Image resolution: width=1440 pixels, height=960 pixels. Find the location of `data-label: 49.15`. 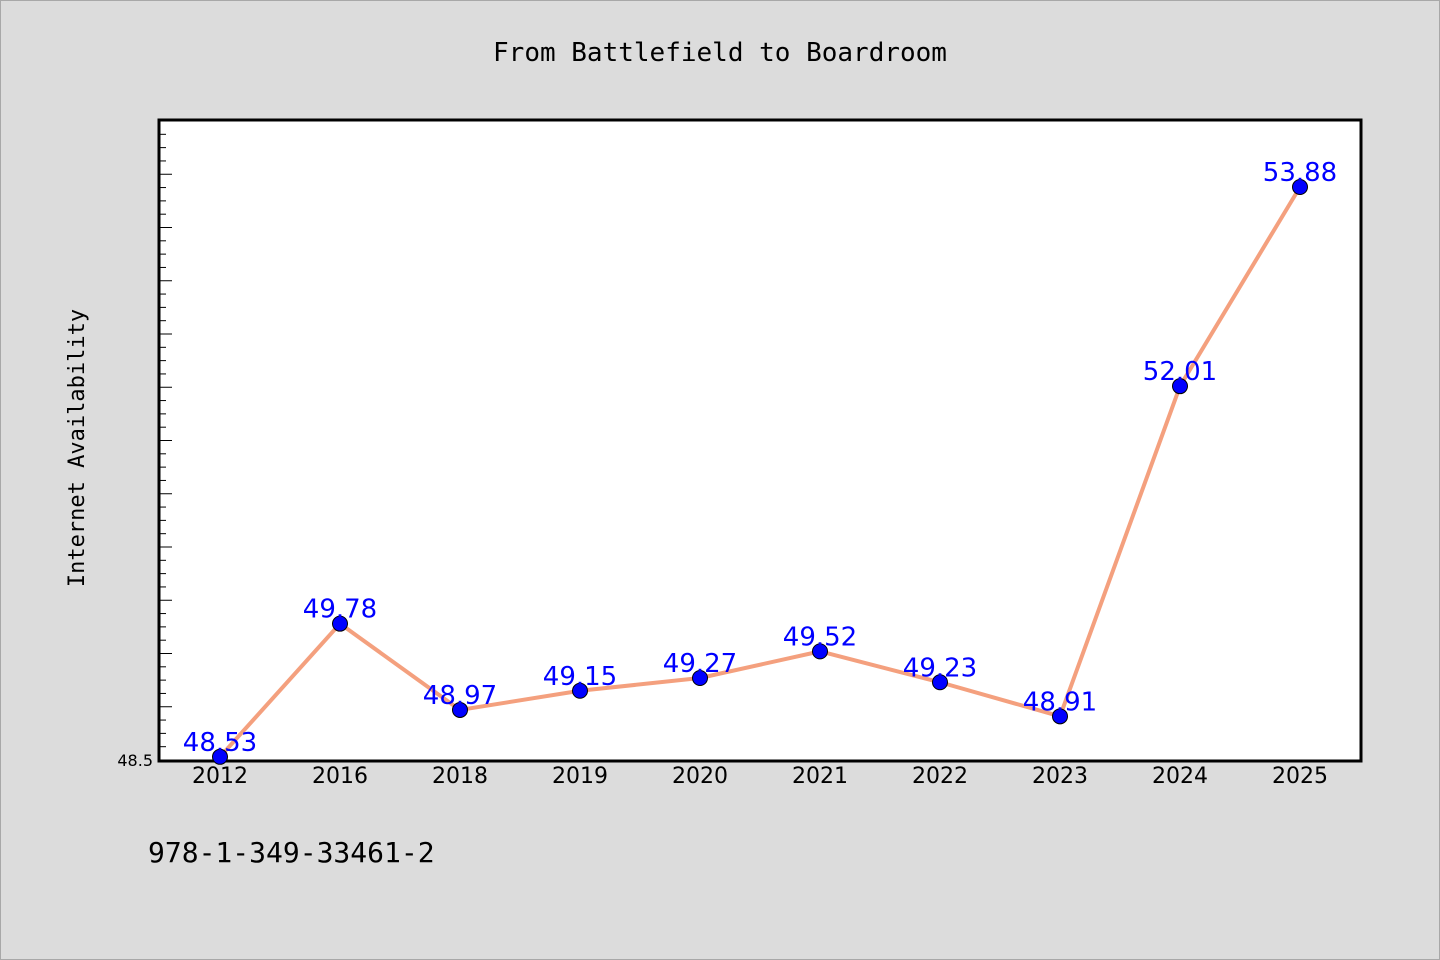

data-label: 49.15 is located at coordinates (580, 677).